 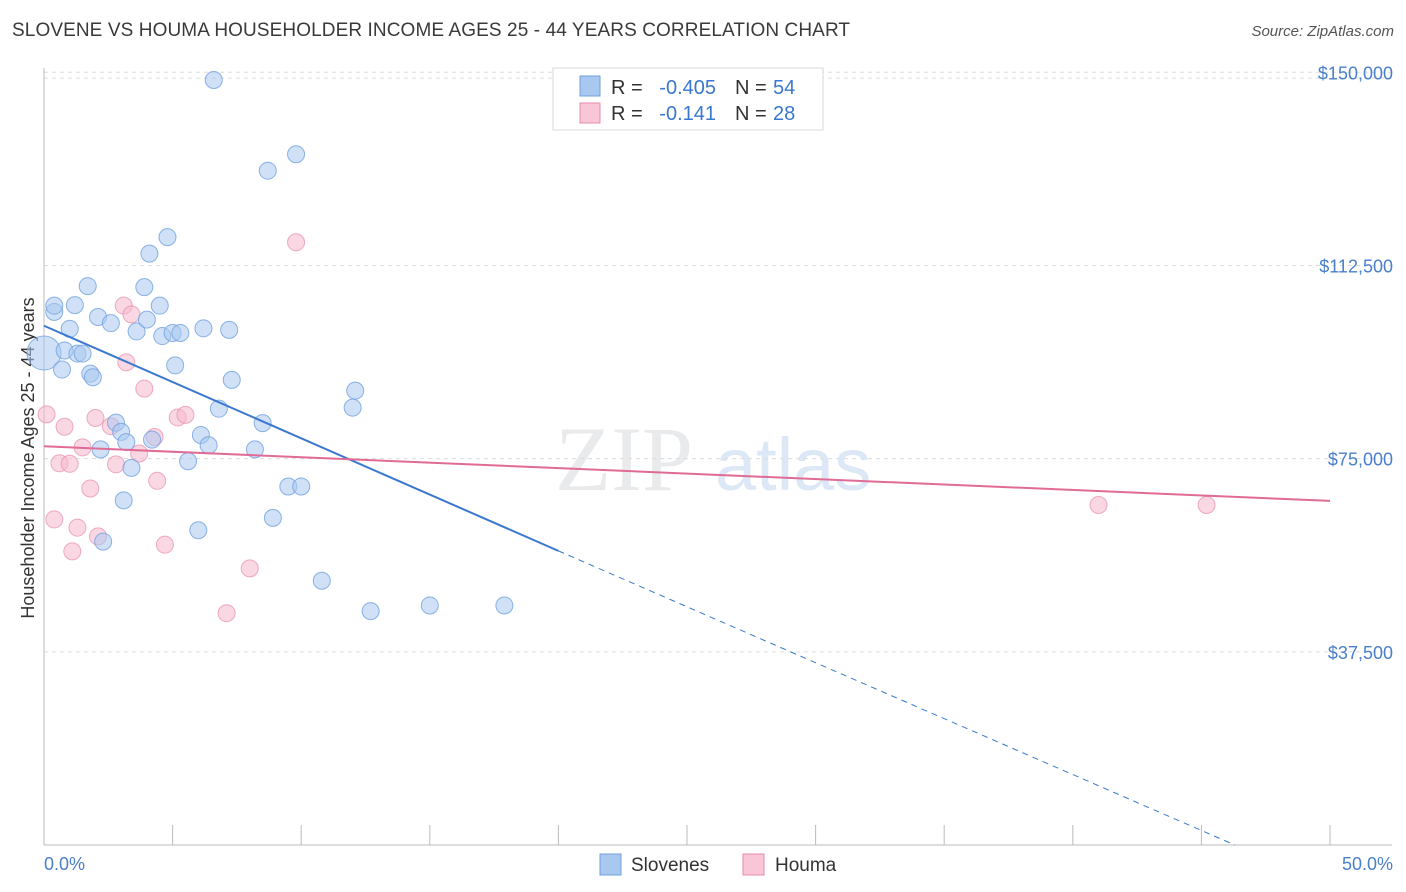 I want to click on bottom-legend-swatch-houma, so click(x=753, y=864).